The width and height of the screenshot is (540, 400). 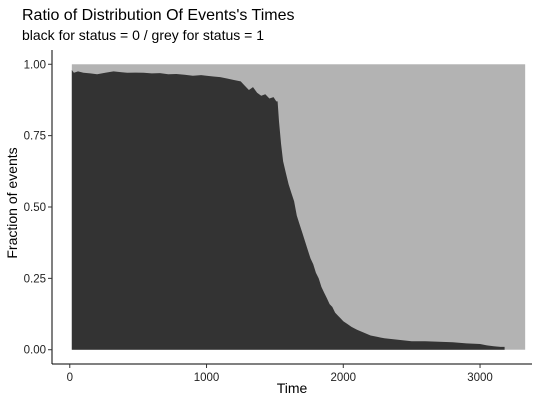 I want to click on x-tick-label: 3000, so click(x=480, y=378).